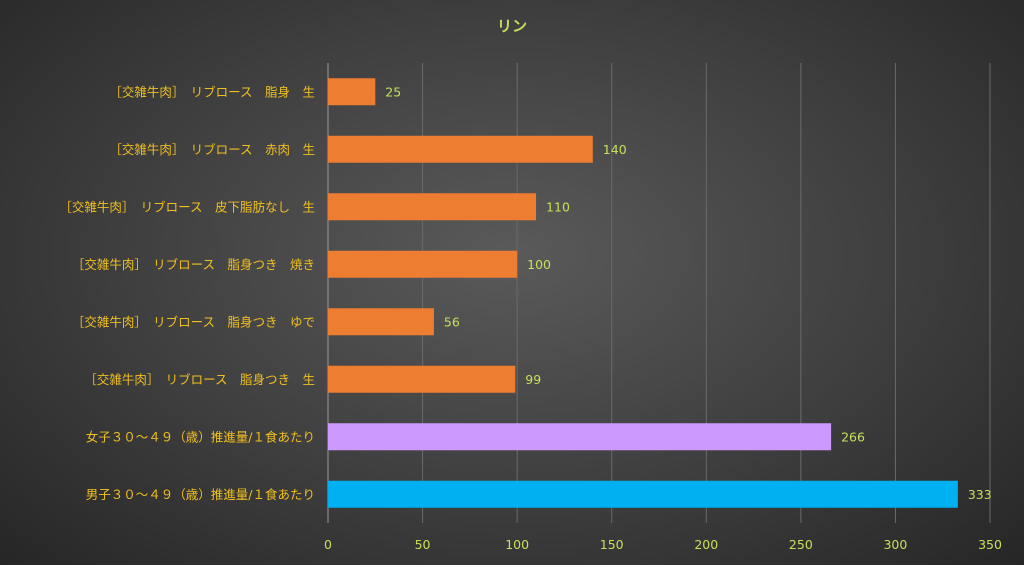 The height and width of the screenshot is (565, 1024). Describe the element at coordinates (663, 544) in the screenshot. I see `x-tick-labels: 0 50 100 150 200 250 300 350` at that location.